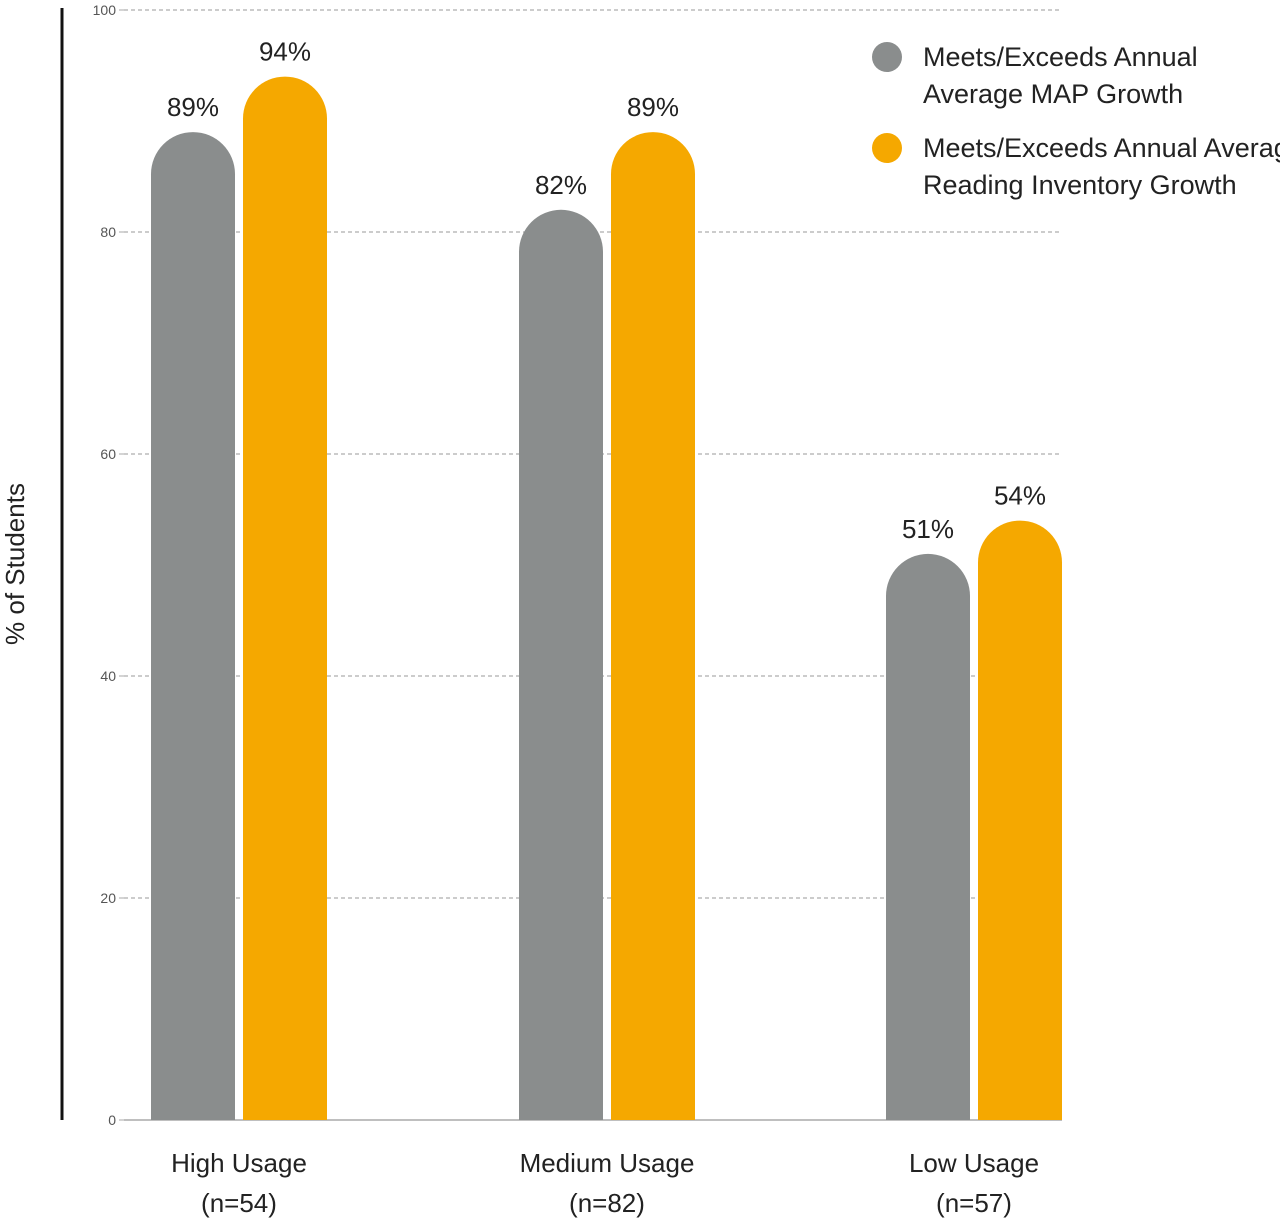 The height and width of the screenshot is (1222, 1280). Describe the element at coordinates (15, 564) in the screenshot. I see `y-axis-title: % of Students` at that location.